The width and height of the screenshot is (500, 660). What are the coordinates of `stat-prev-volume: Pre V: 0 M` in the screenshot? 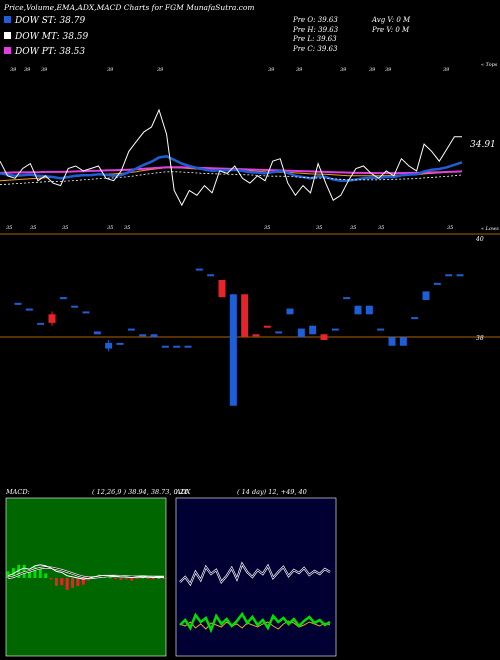 It's located at (390, 30).